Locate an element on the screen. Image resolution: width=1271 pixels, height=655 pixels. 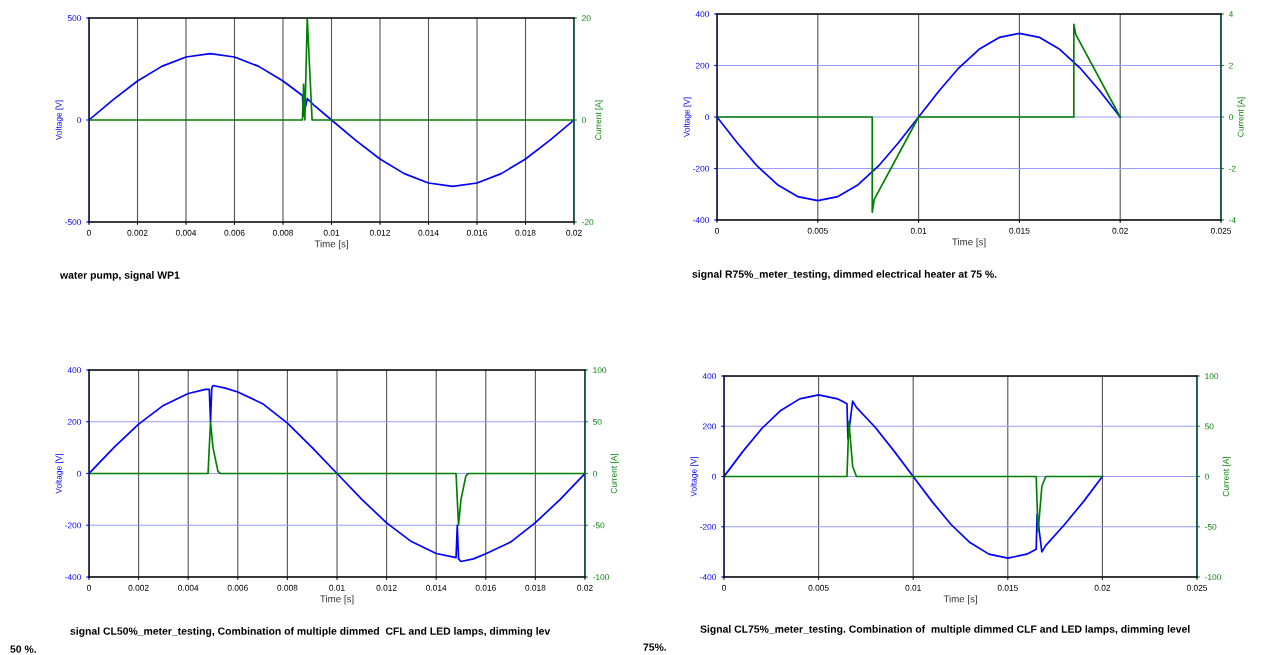
y2-tick-label: -4 is located at coordinates (1232, 220).